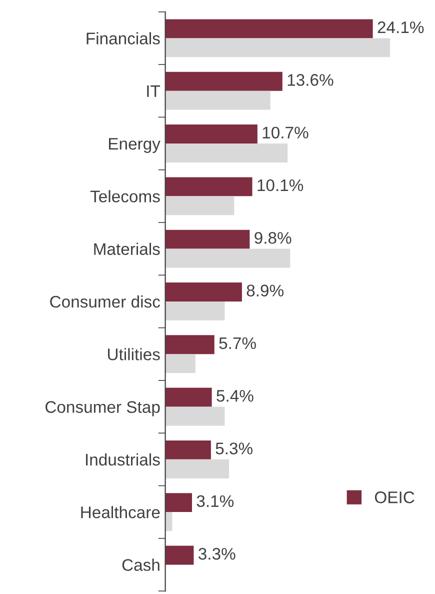  I want to click on data-label: 3.3%, so click(217, 554).